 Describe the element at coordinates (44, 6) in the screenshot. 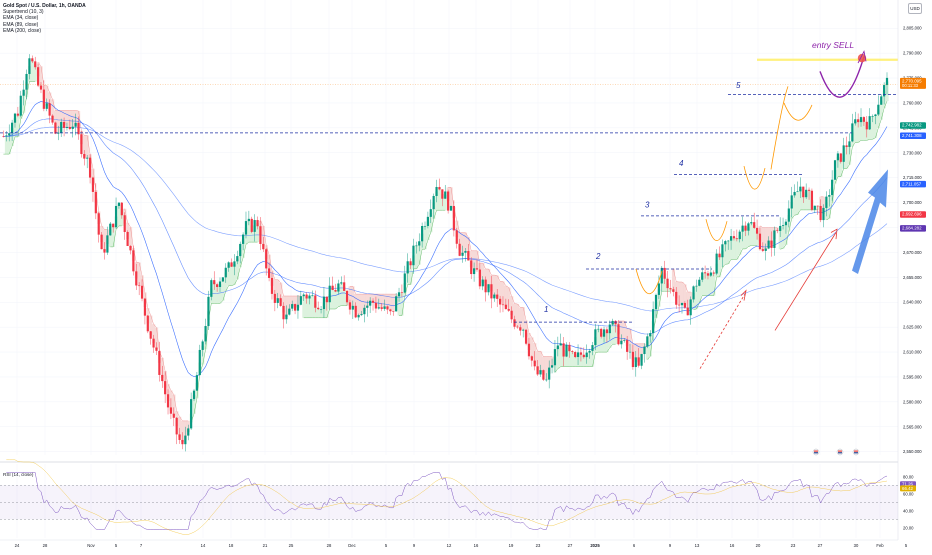

I see `symbol-title: Gold Spot / U.S. Dollar, 1h, OANDA` at that location.